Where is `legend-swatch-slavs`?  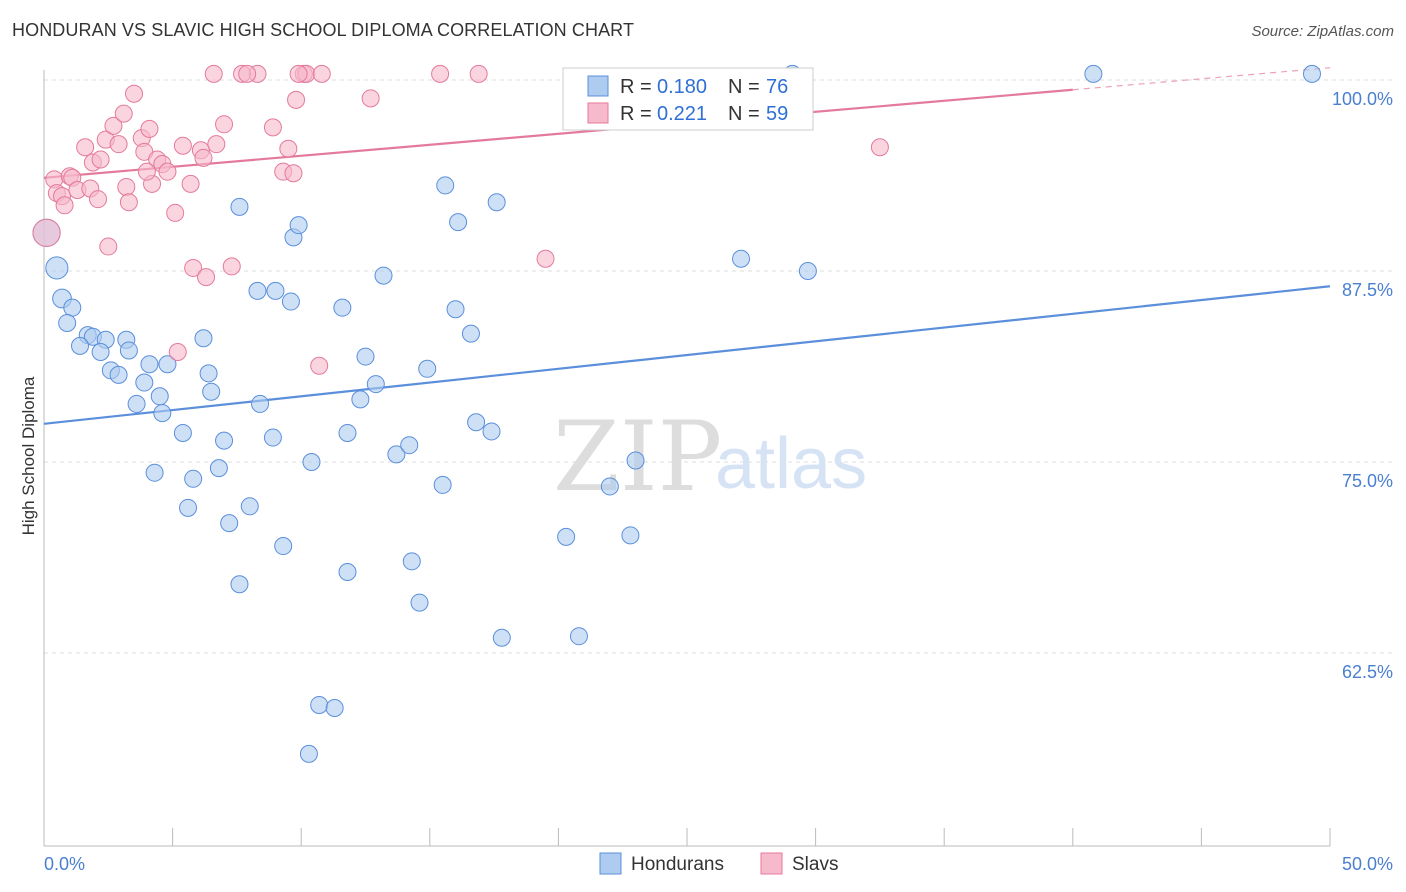
legend-swatch-slavs is located at coordinates (598, 113).